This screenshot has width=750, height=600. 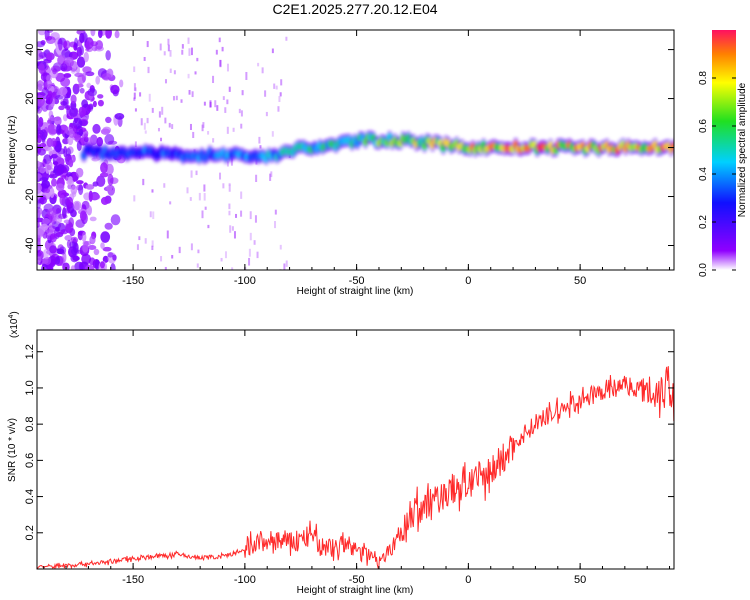 I want to click on y-tick-label: -40, so click(x=30, y=246).